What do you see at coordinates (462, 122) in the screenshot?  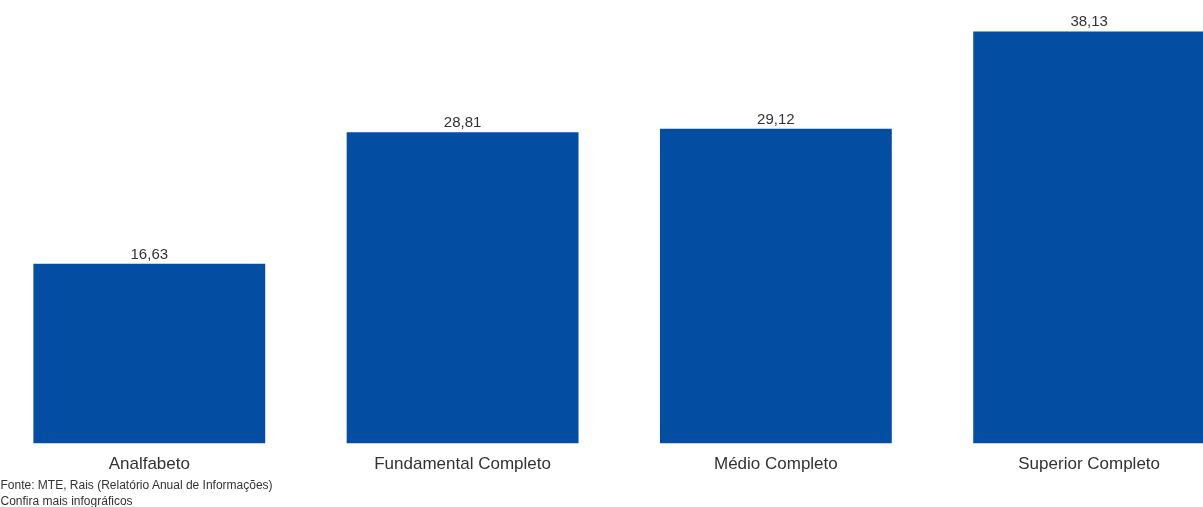 I see `data-label: 28,81` at bounding box center [462, 122].